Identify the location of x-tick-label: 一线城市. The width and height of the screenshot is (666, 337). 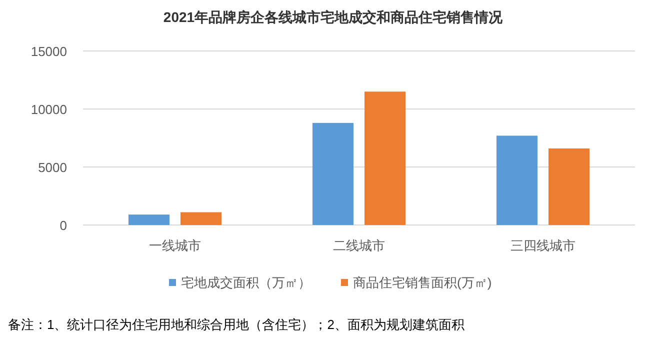
(175, 245).